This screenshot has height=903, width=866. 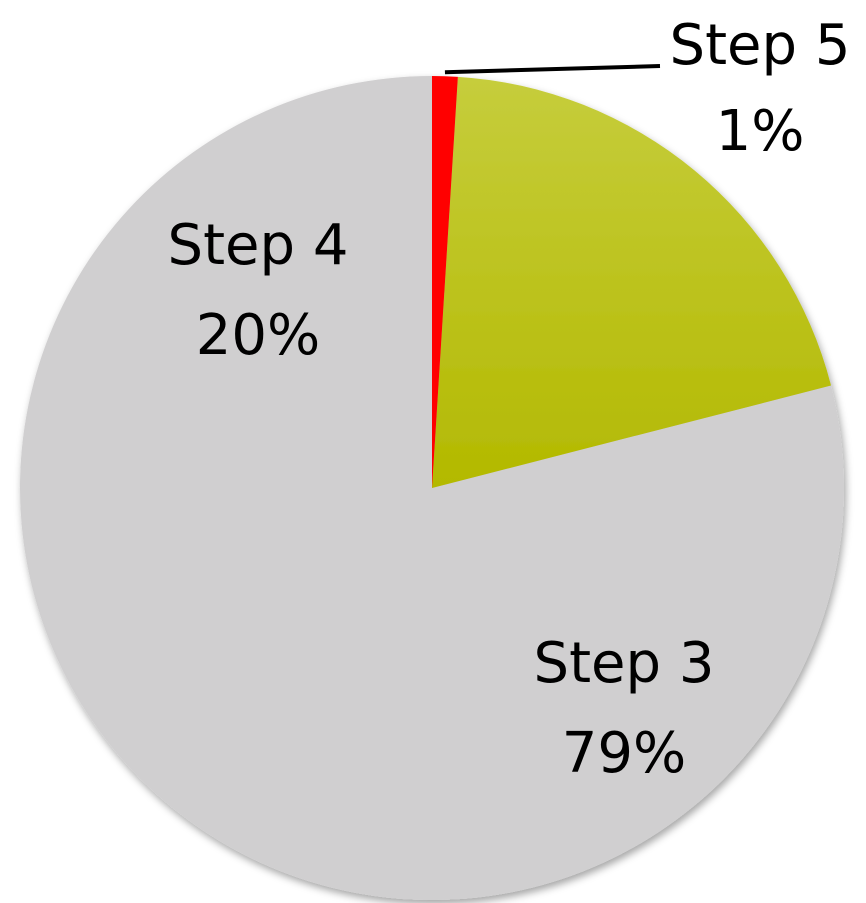 What do you see at coordinates (552, 69) in the screenshot?
I see `step-5-leader-line` at bounding box center [552, 69].